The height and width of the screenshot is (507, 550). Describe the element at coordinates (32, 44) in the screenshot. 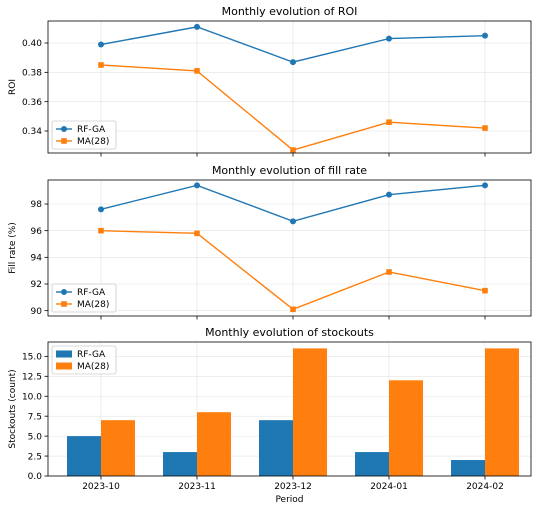

I see `y-tick-label: 0.40` at that location.